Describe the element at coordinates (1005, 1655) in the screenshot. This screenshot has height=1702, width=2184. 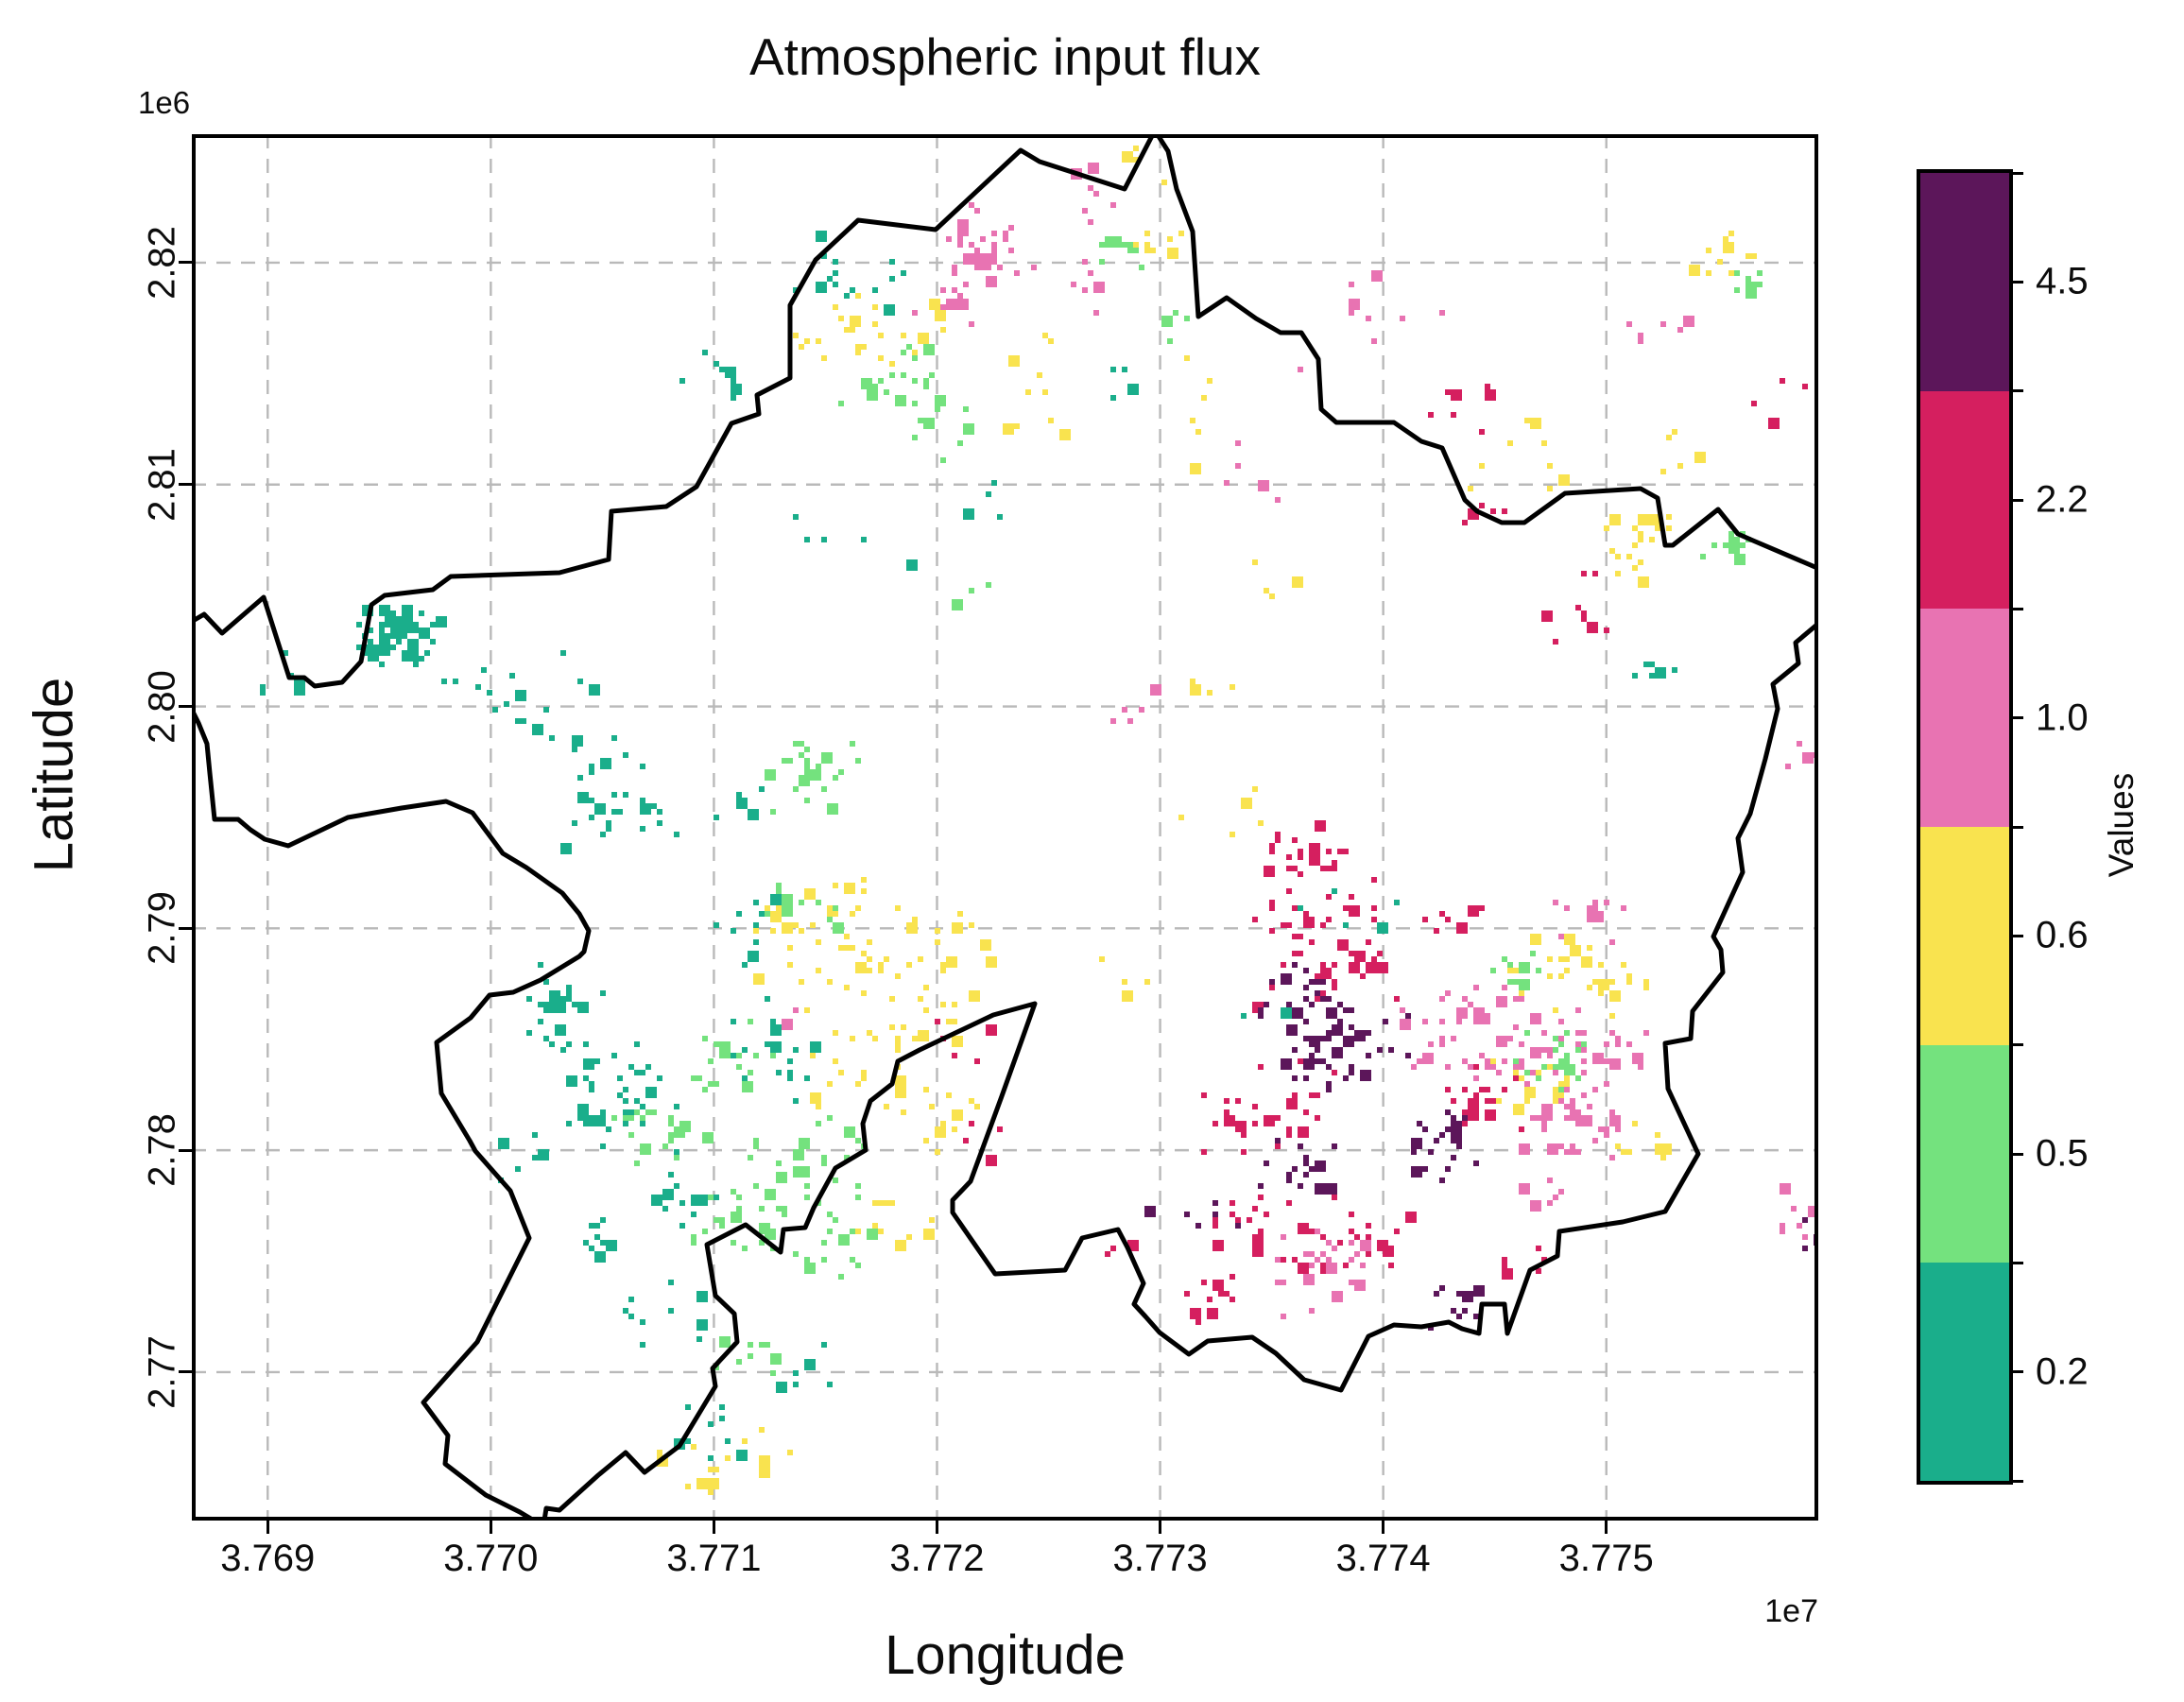
I see `x-axis-label: Longitude` at that location.